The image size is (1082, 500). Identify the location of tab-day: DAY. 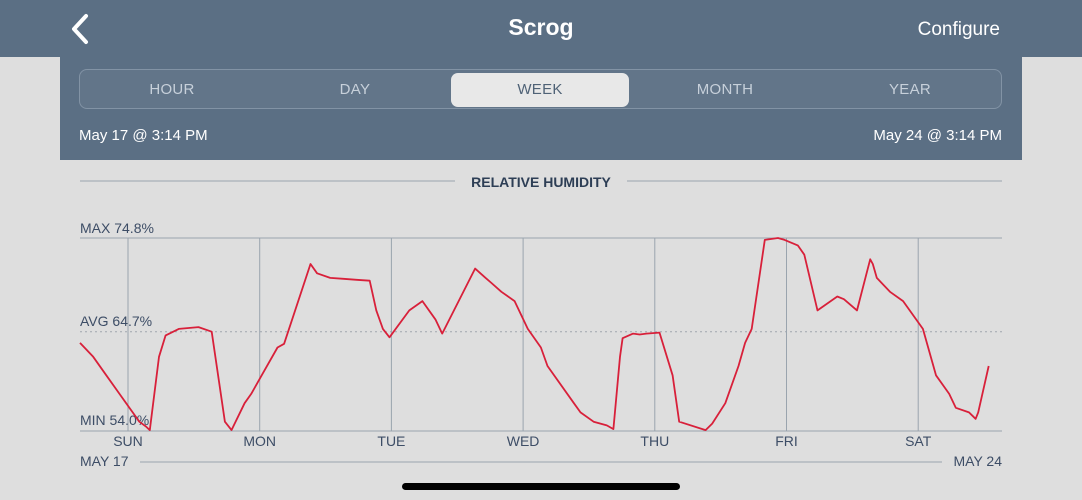
(355, 89).